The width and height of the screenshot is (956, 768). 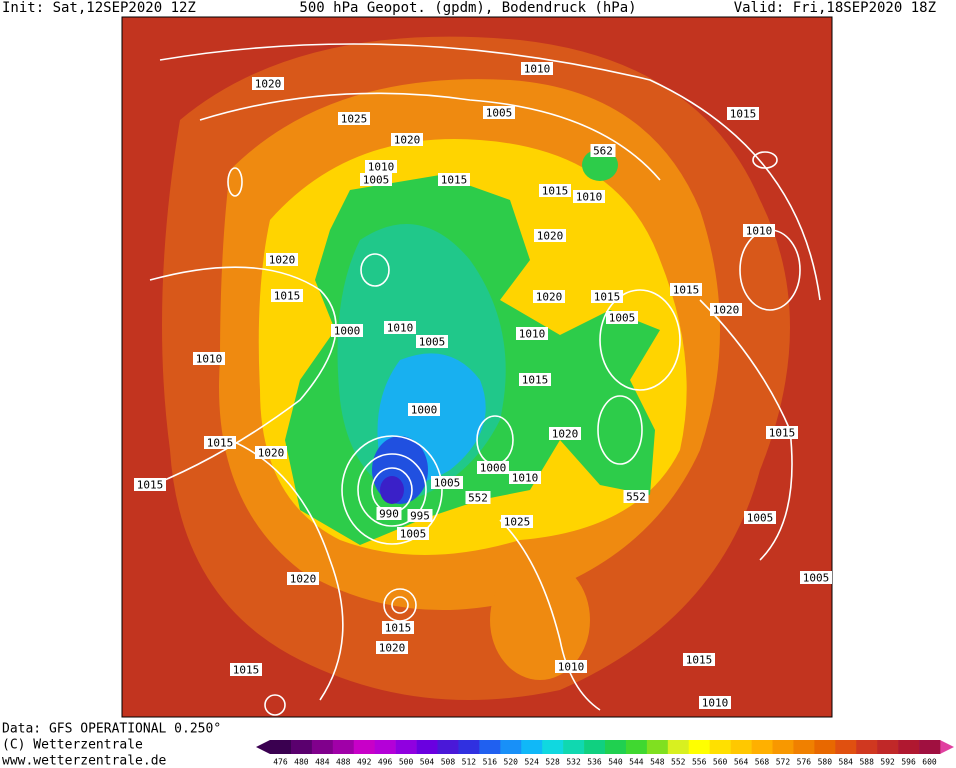 I want to click on colorbar-label: 548, so click(x=657, y=762).